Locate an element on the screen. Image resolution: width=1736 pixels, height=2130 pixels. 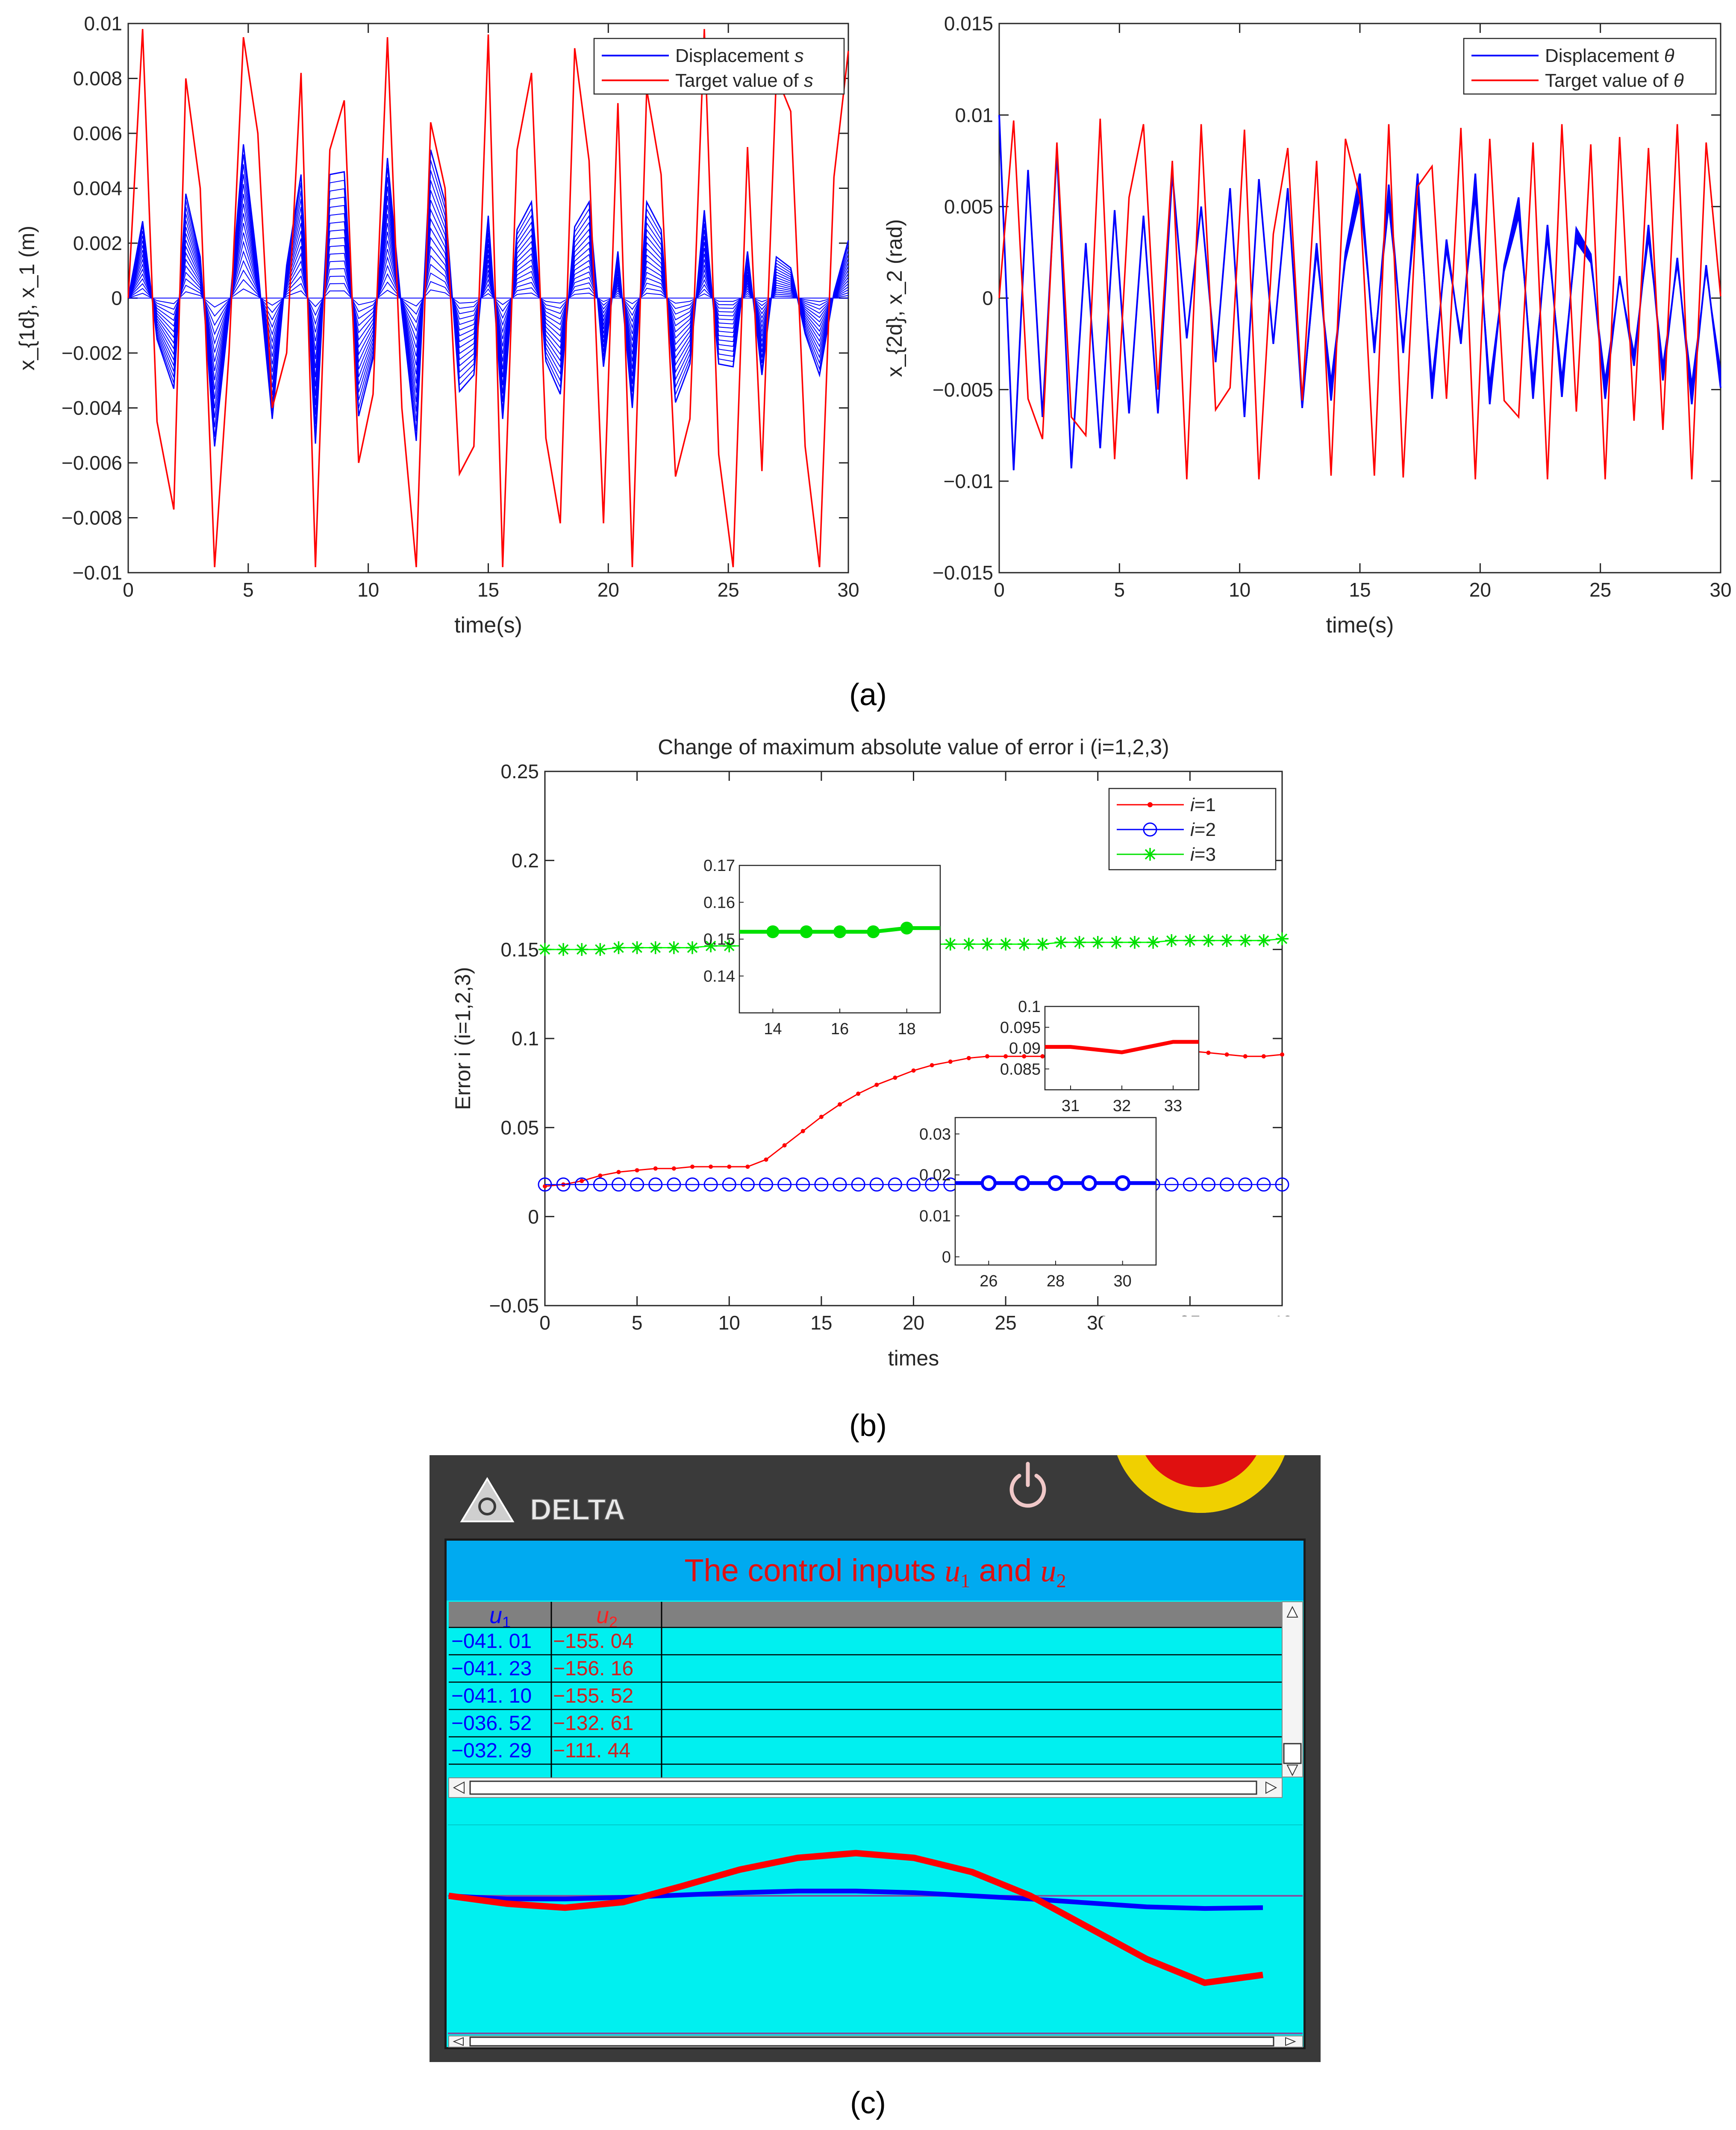
hmi-col-u2: u2 is located at coordinates (607, 1617).